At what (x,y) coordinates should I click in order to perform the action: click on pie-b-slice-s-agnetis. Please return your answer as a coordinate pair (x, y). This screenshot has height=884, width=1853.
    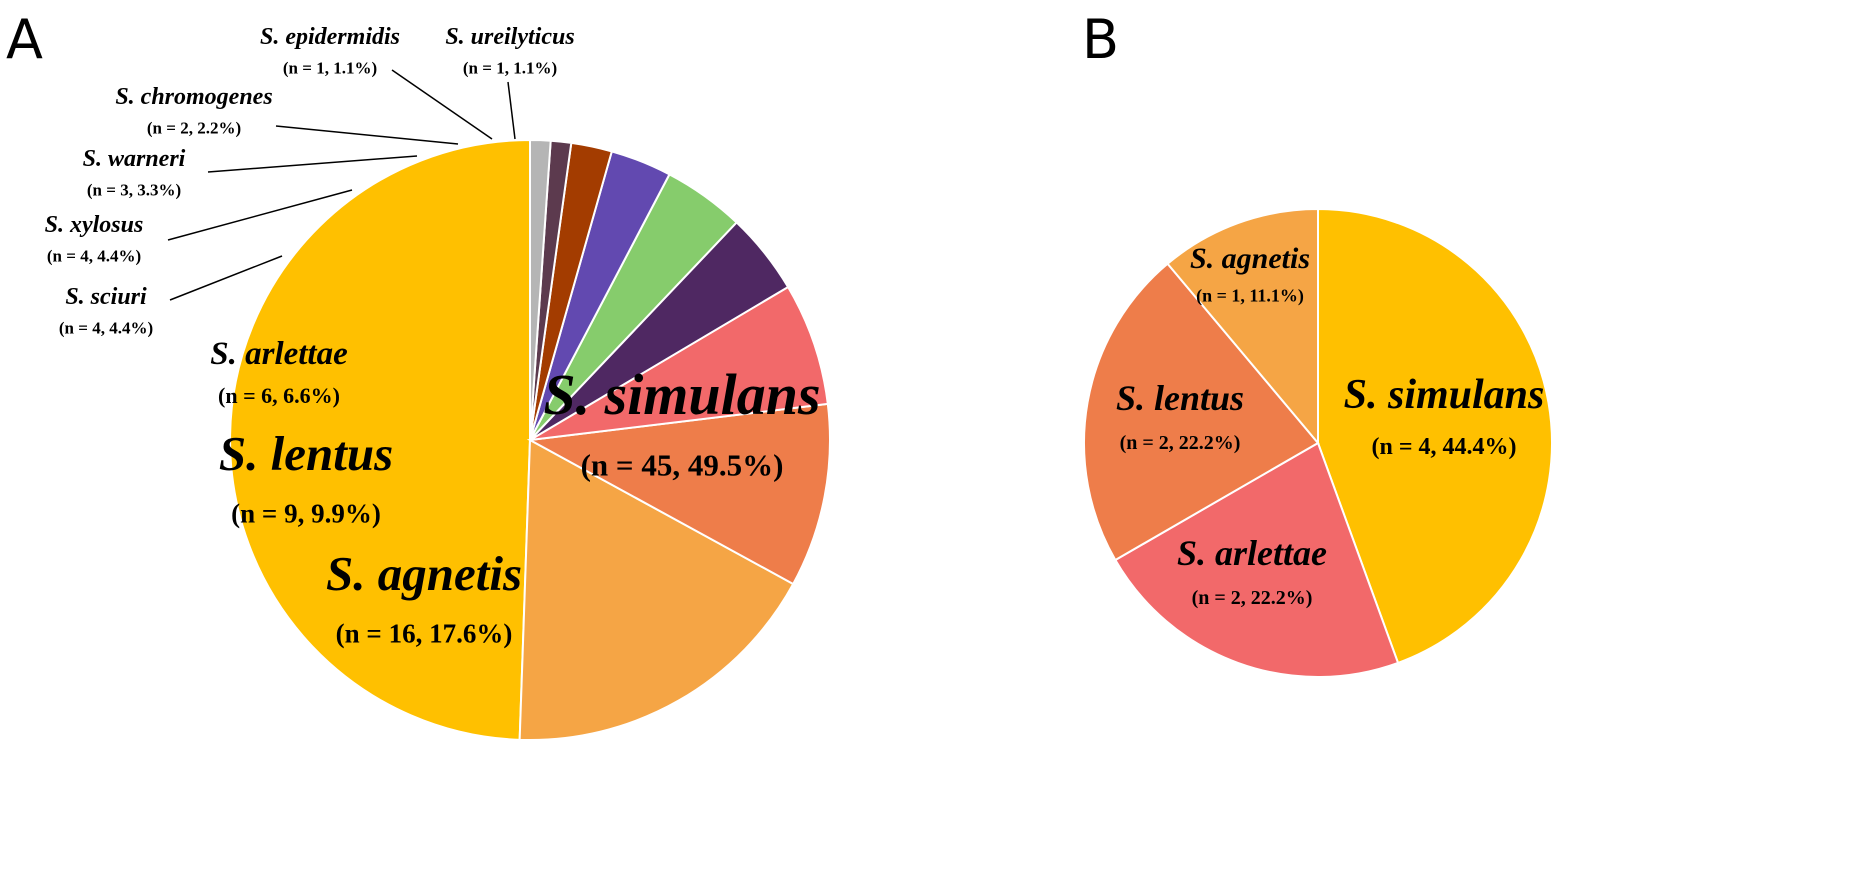
    Looking at the image, I should click on (1242, 326).